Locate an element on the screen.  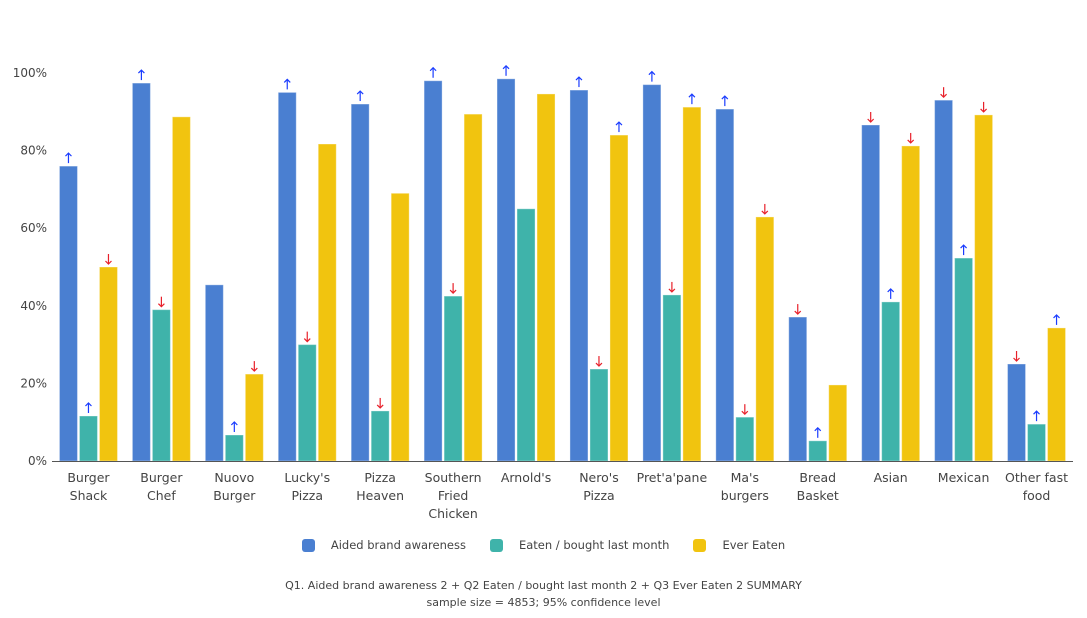
legend-label: Aided brand awareness is located at coordinates (398, 545).